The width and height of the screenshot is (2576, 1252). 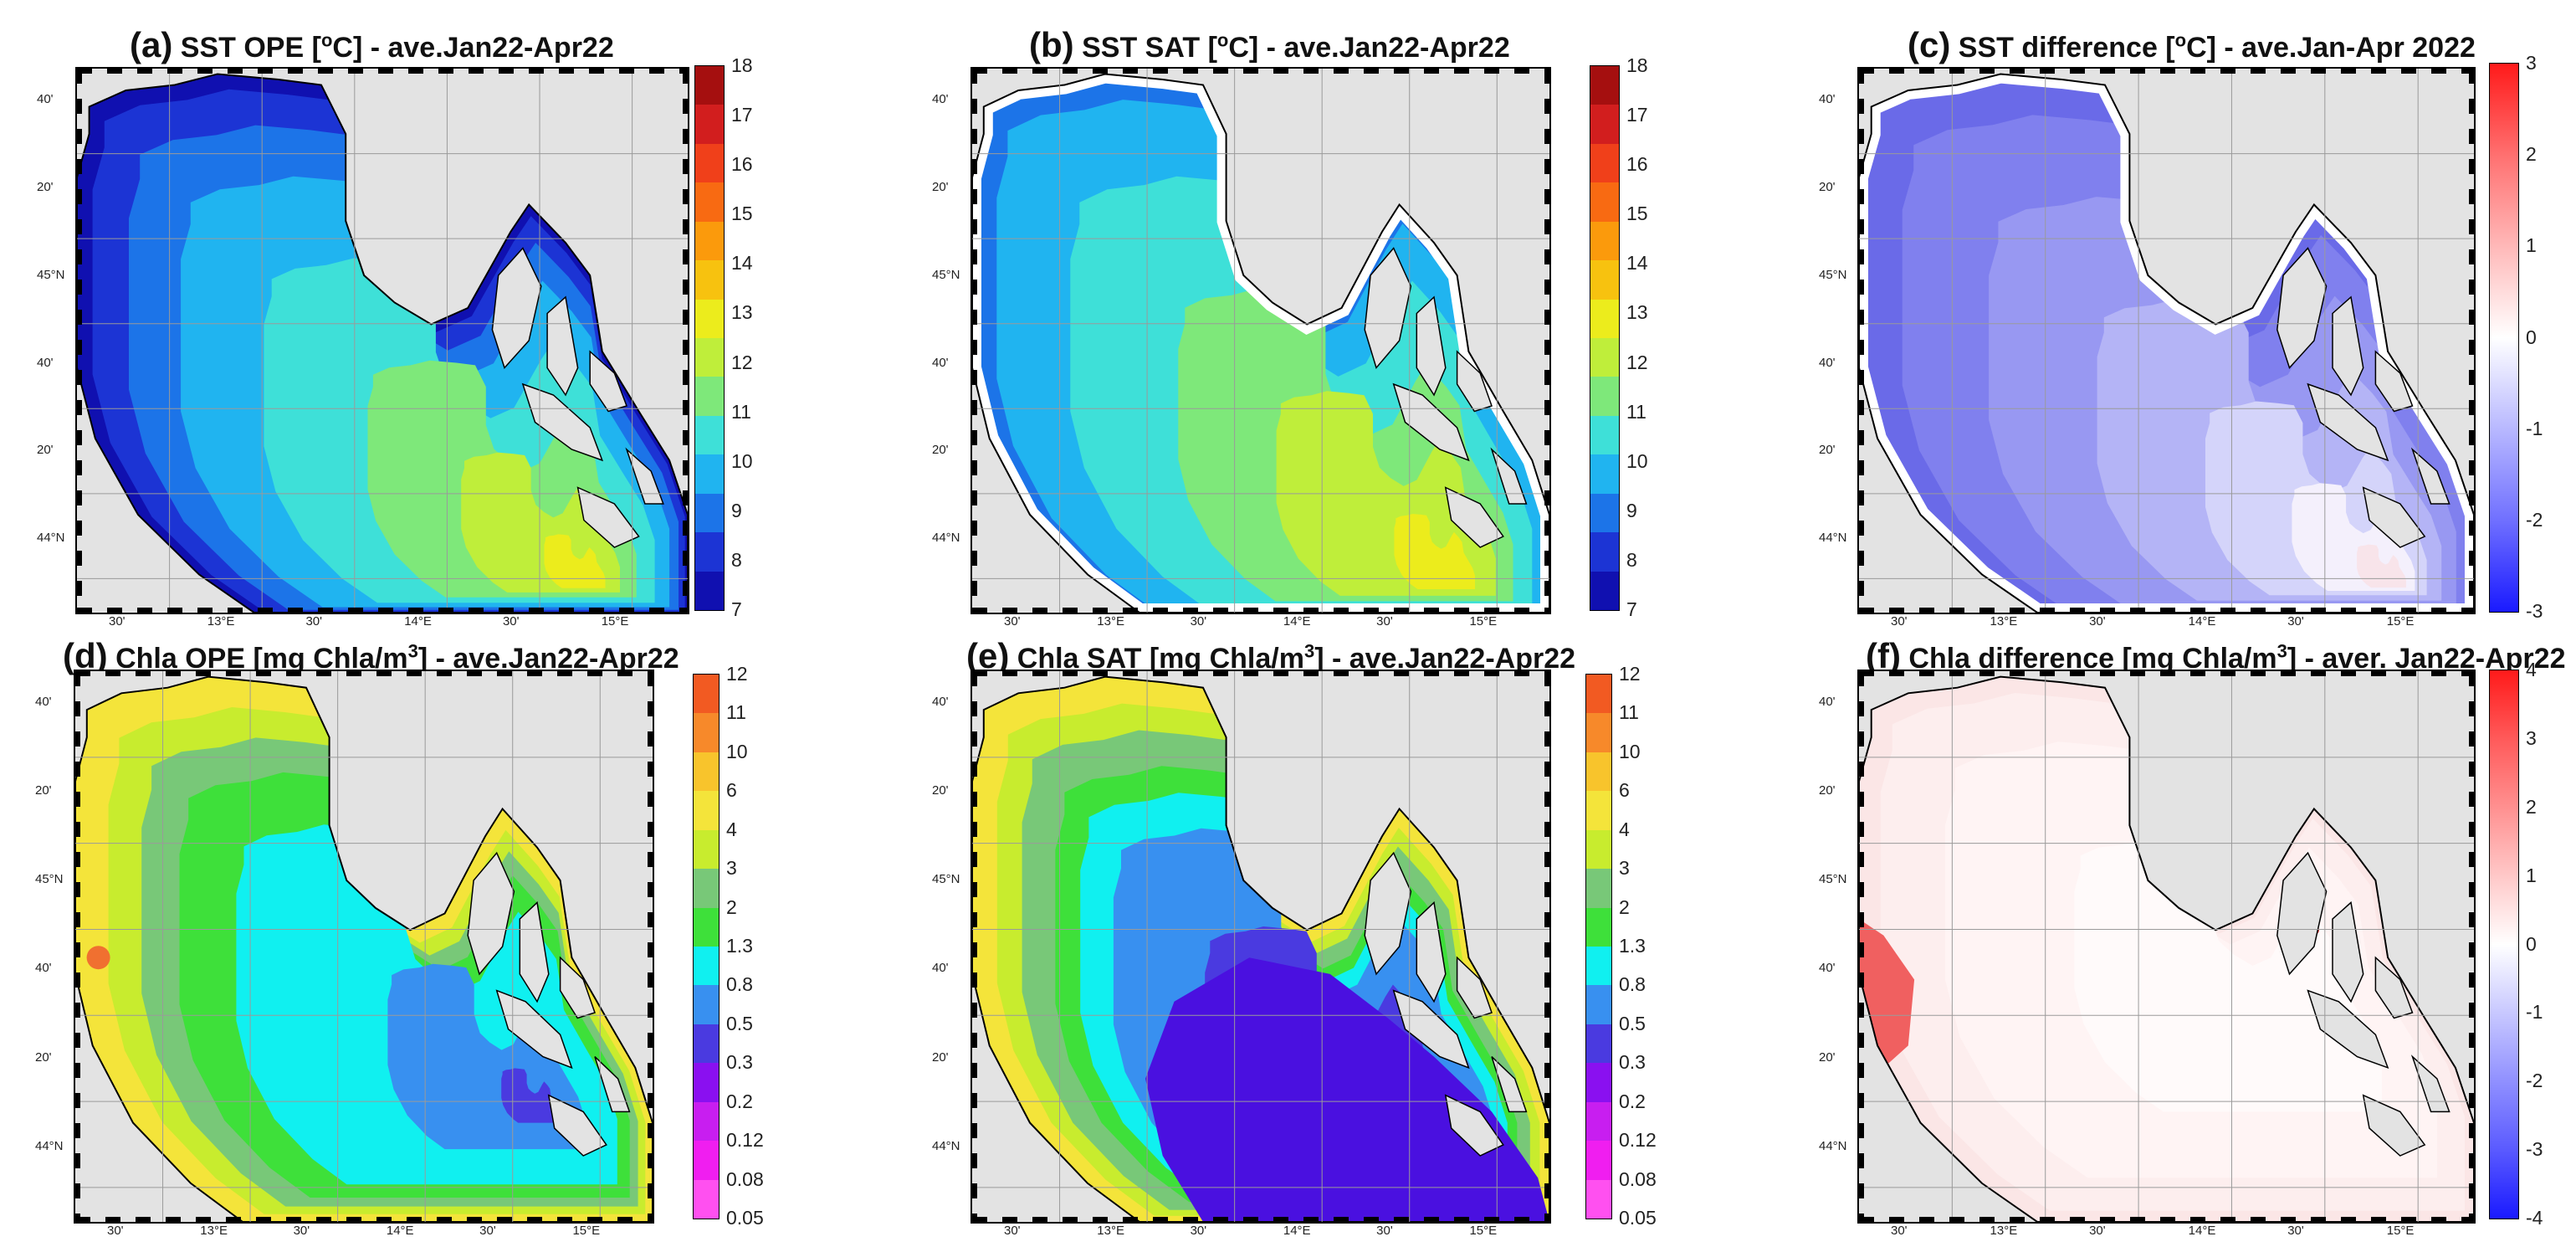 I want to click on map-svg, so click(x=2167, y=341).